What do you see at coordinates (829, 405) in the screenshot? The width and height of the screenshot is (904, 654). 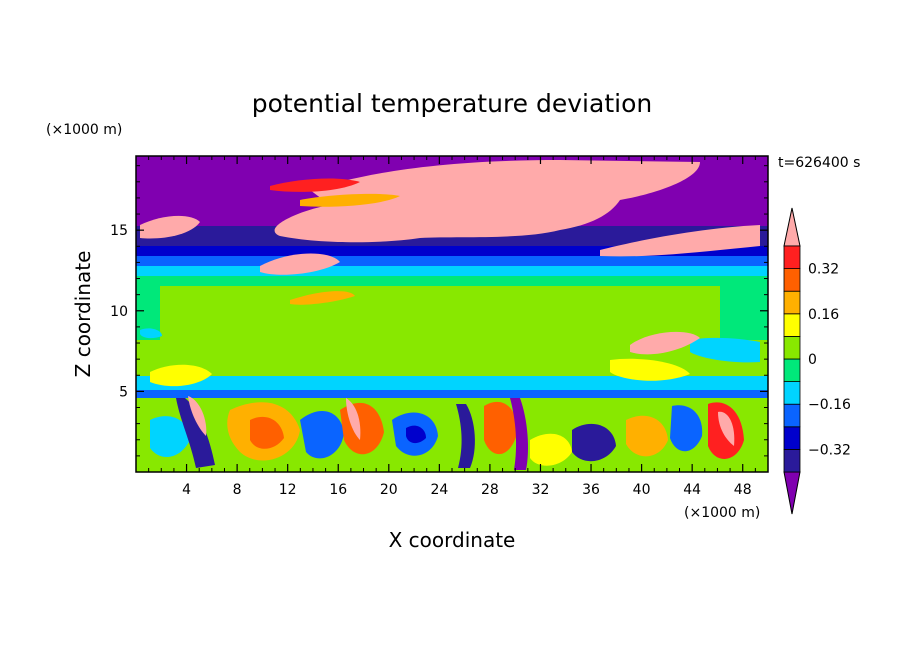 I see `colorbar-label: −0.16` at bounding box center [829, 405].